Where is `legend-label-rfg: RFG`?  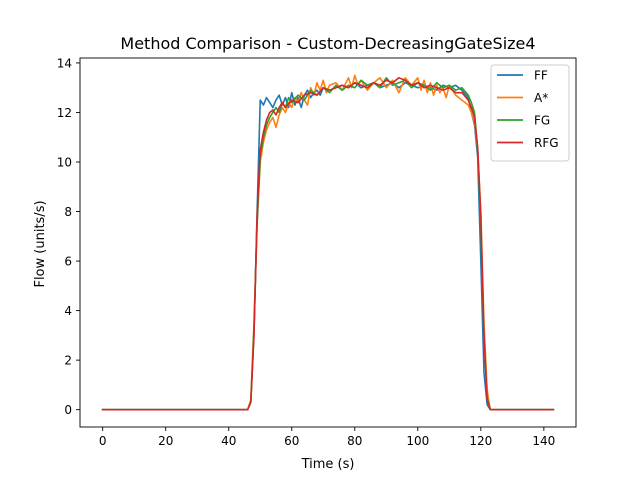
legend-label-rfg: RFG is located at coordinates (546, 143).